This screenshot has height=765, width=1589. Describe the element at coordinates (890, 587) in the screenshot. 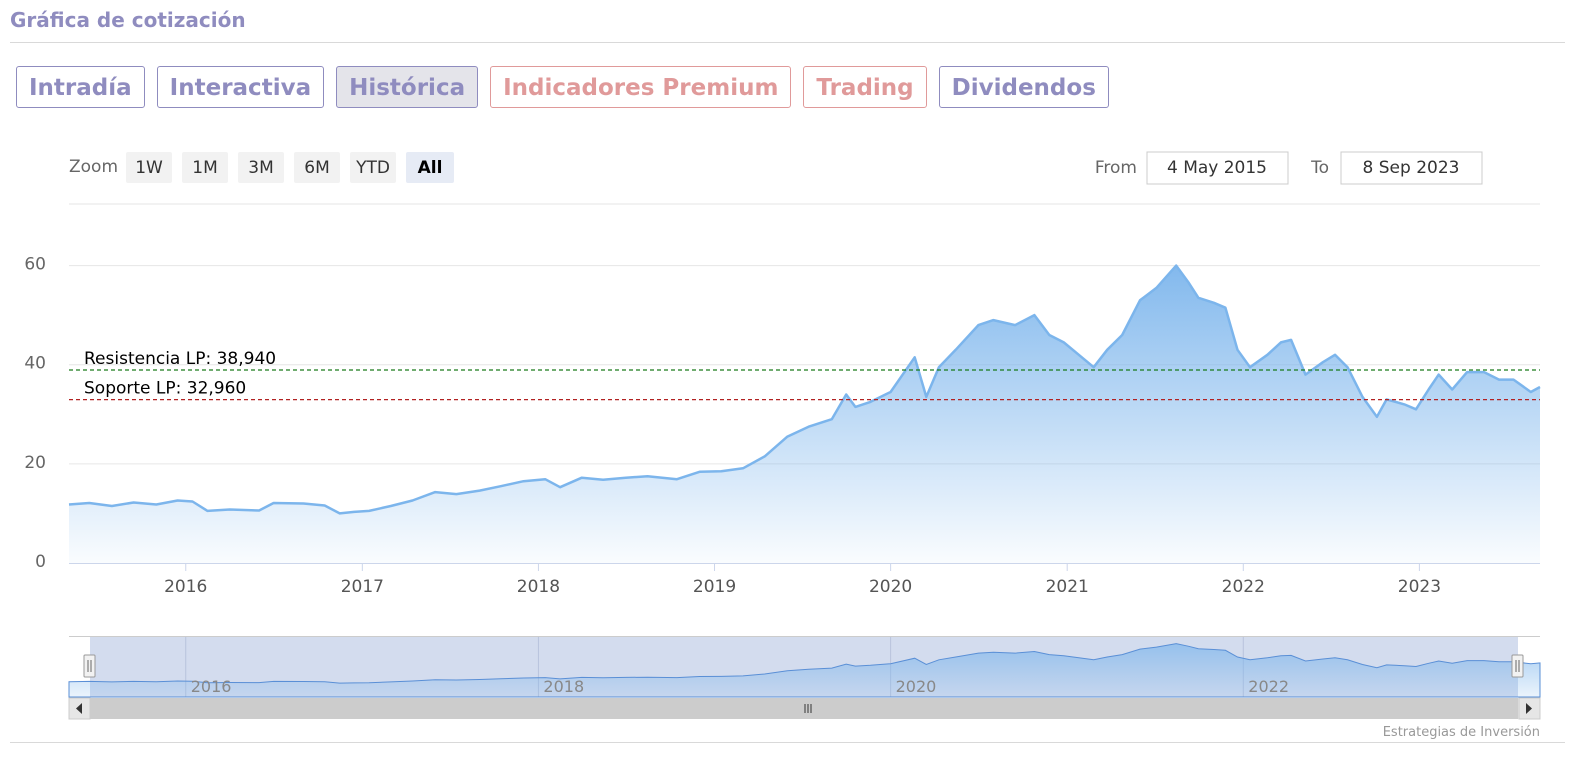

I see `x-tick-label: 2020` at that location.